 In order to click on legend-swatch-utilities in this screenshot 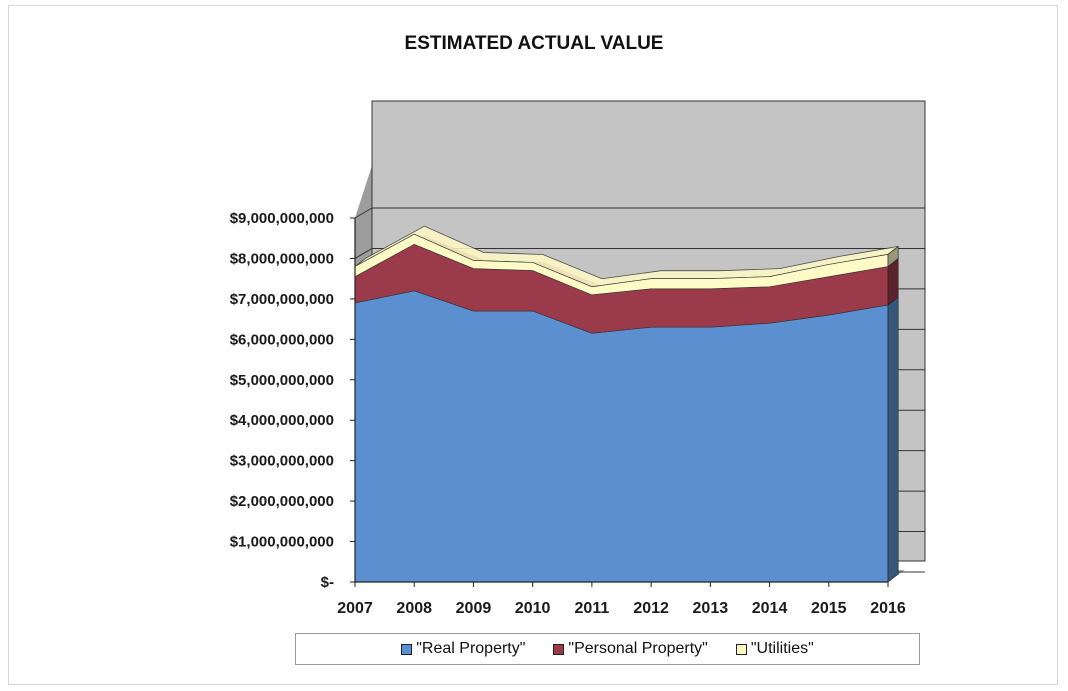, I will do `click(741, 649)`.